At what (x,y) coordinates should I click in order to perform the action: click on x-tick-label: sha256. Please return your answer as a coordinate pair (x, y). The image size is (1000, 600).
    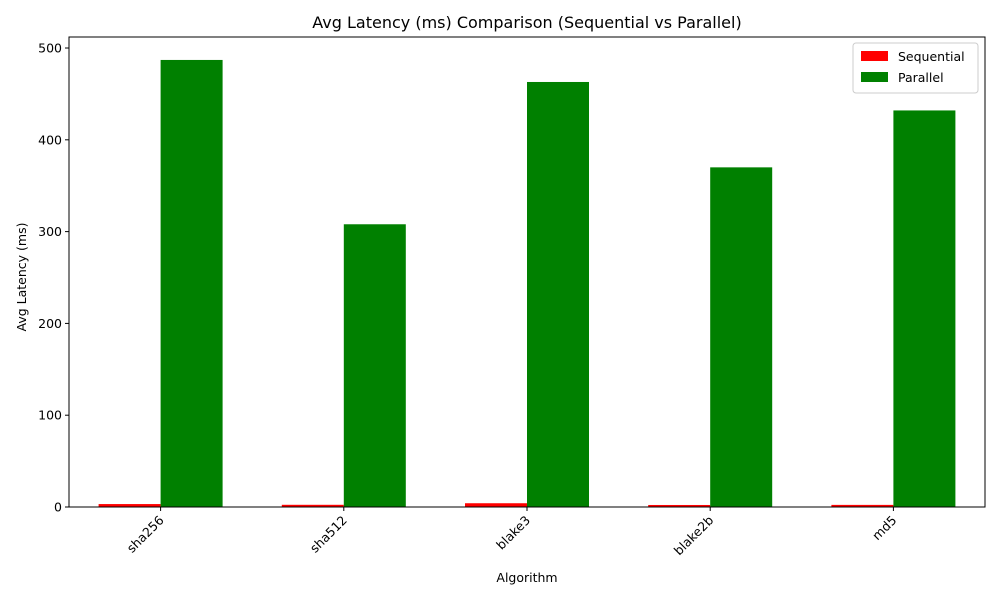
    Looking at the image, I should click on (145, 533).